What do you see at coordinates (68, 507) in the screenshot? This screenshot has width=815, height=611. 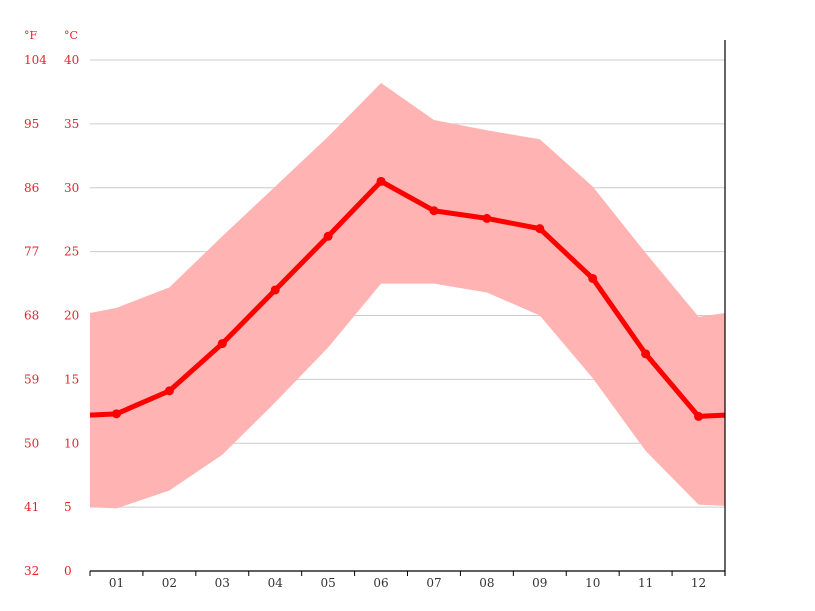 I see `y-tick-label-celsius: 5` at bounding box center [68, 507].